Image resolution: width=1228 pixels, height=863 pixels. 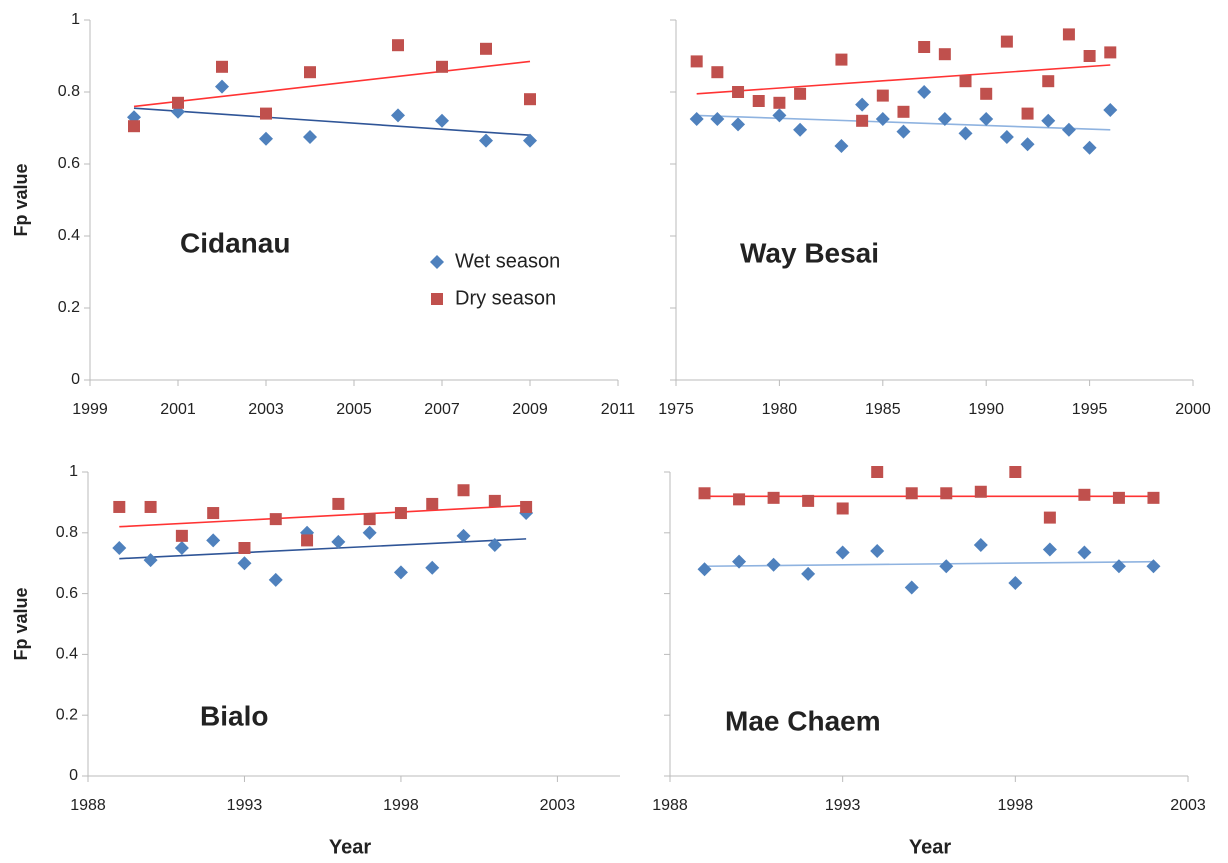 What do you see at coordinates (507, 261) in the screenshot?
I see `legend-label: Wet season` at bounding box center [507, 261].